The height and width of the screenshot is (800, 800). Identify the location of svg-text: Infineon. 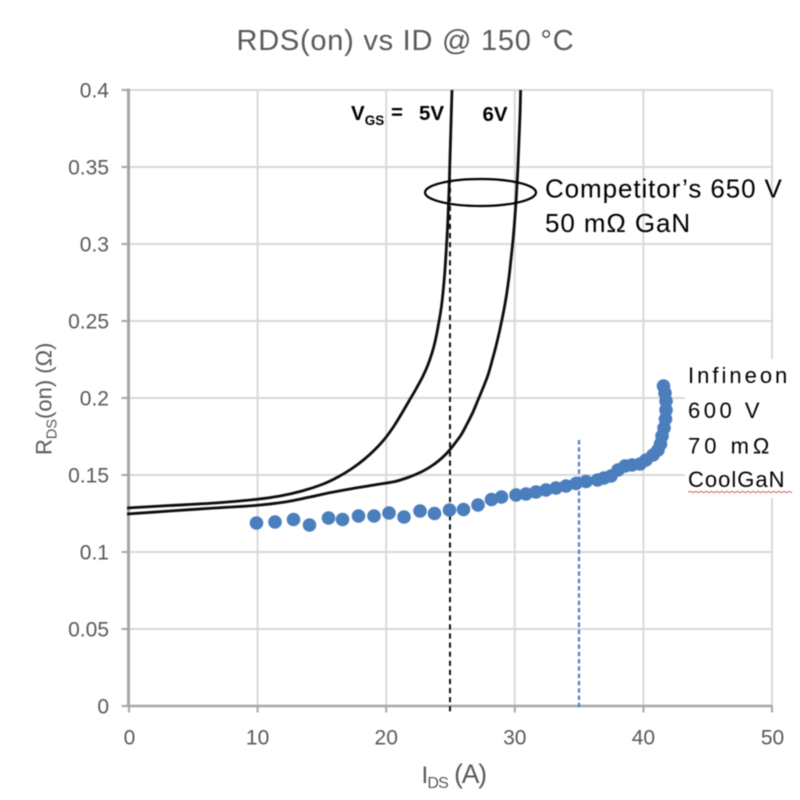
(739, 375).